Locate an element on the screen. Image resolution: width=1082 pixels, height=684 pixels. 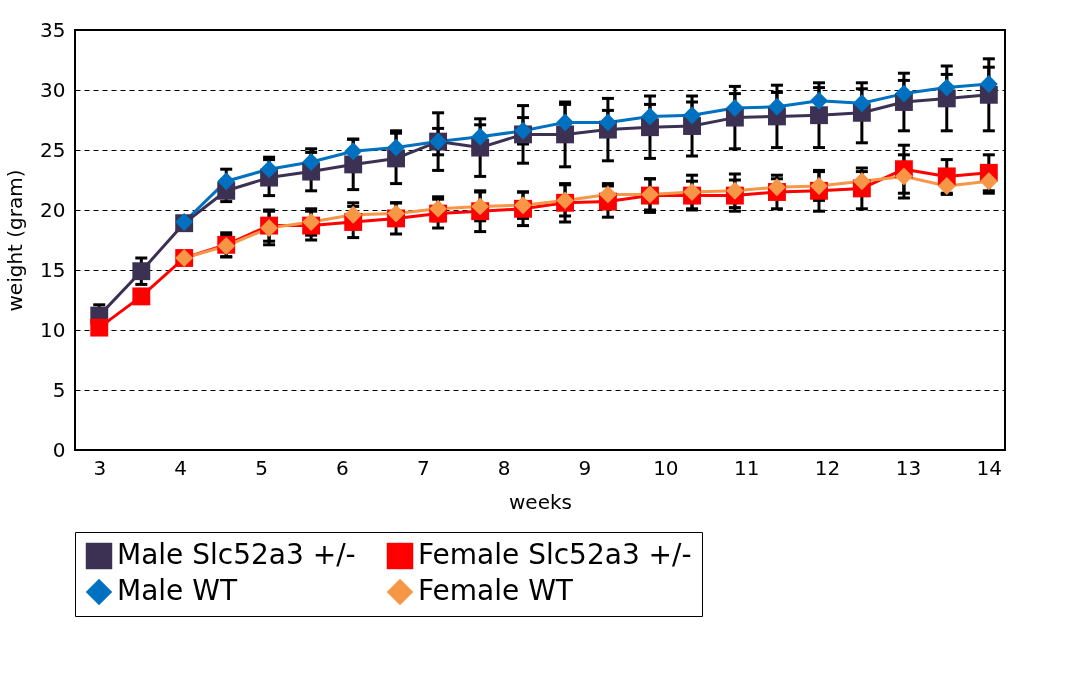
legend-label: Male Slc52a3 +/- is located at coordinates (236, 554).